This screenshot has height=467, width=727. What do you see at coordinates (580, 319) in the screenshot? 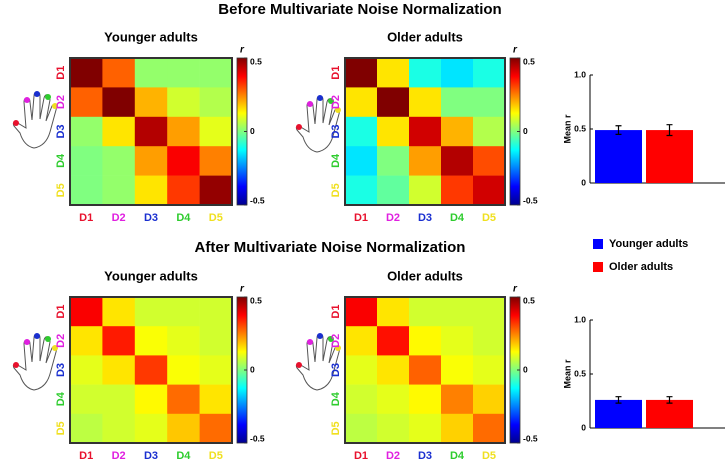
I see `y-tick-label: 1.0` at bounding box center [580, 319].